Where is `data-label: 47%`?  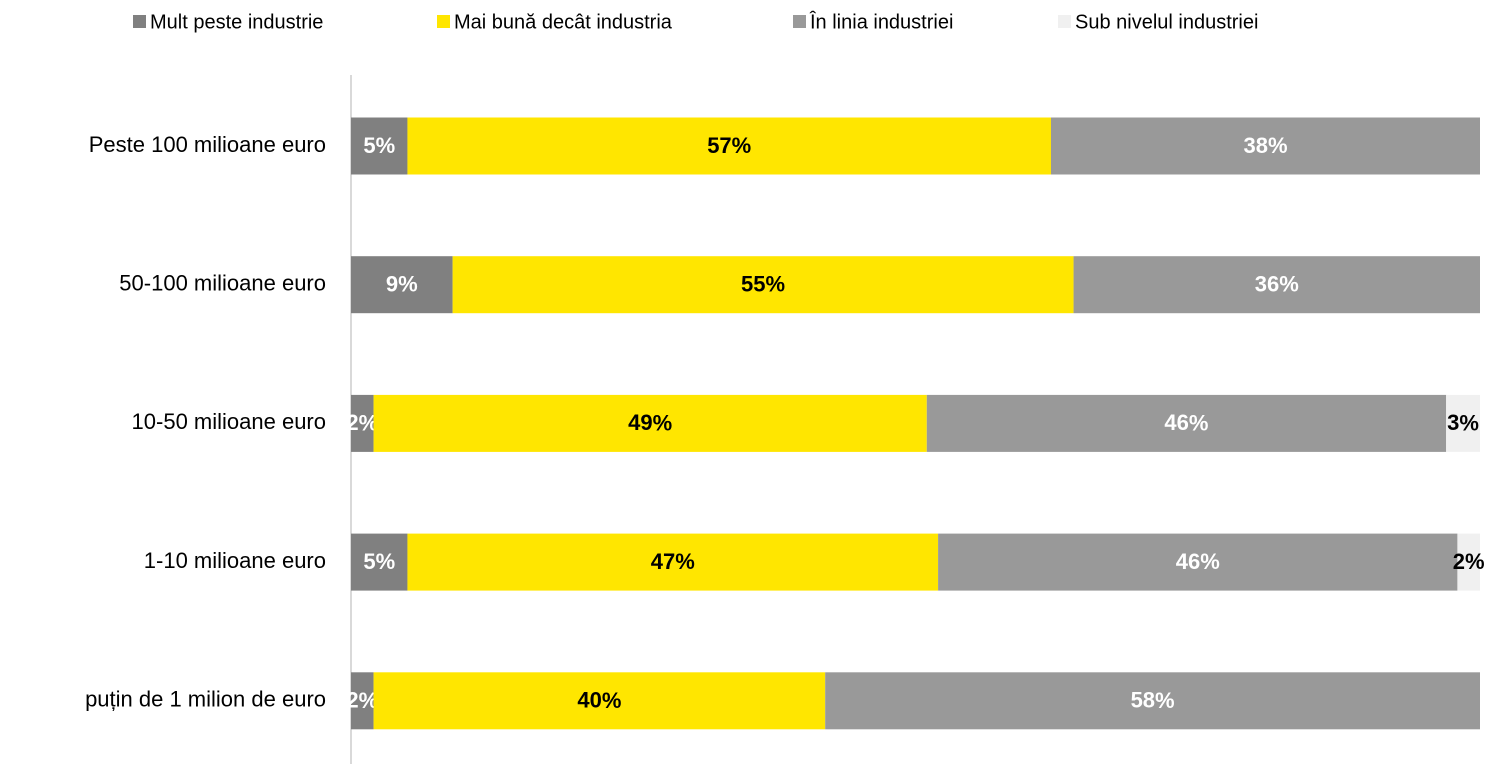 data-label: 47% is located at coordinates (673, 561).